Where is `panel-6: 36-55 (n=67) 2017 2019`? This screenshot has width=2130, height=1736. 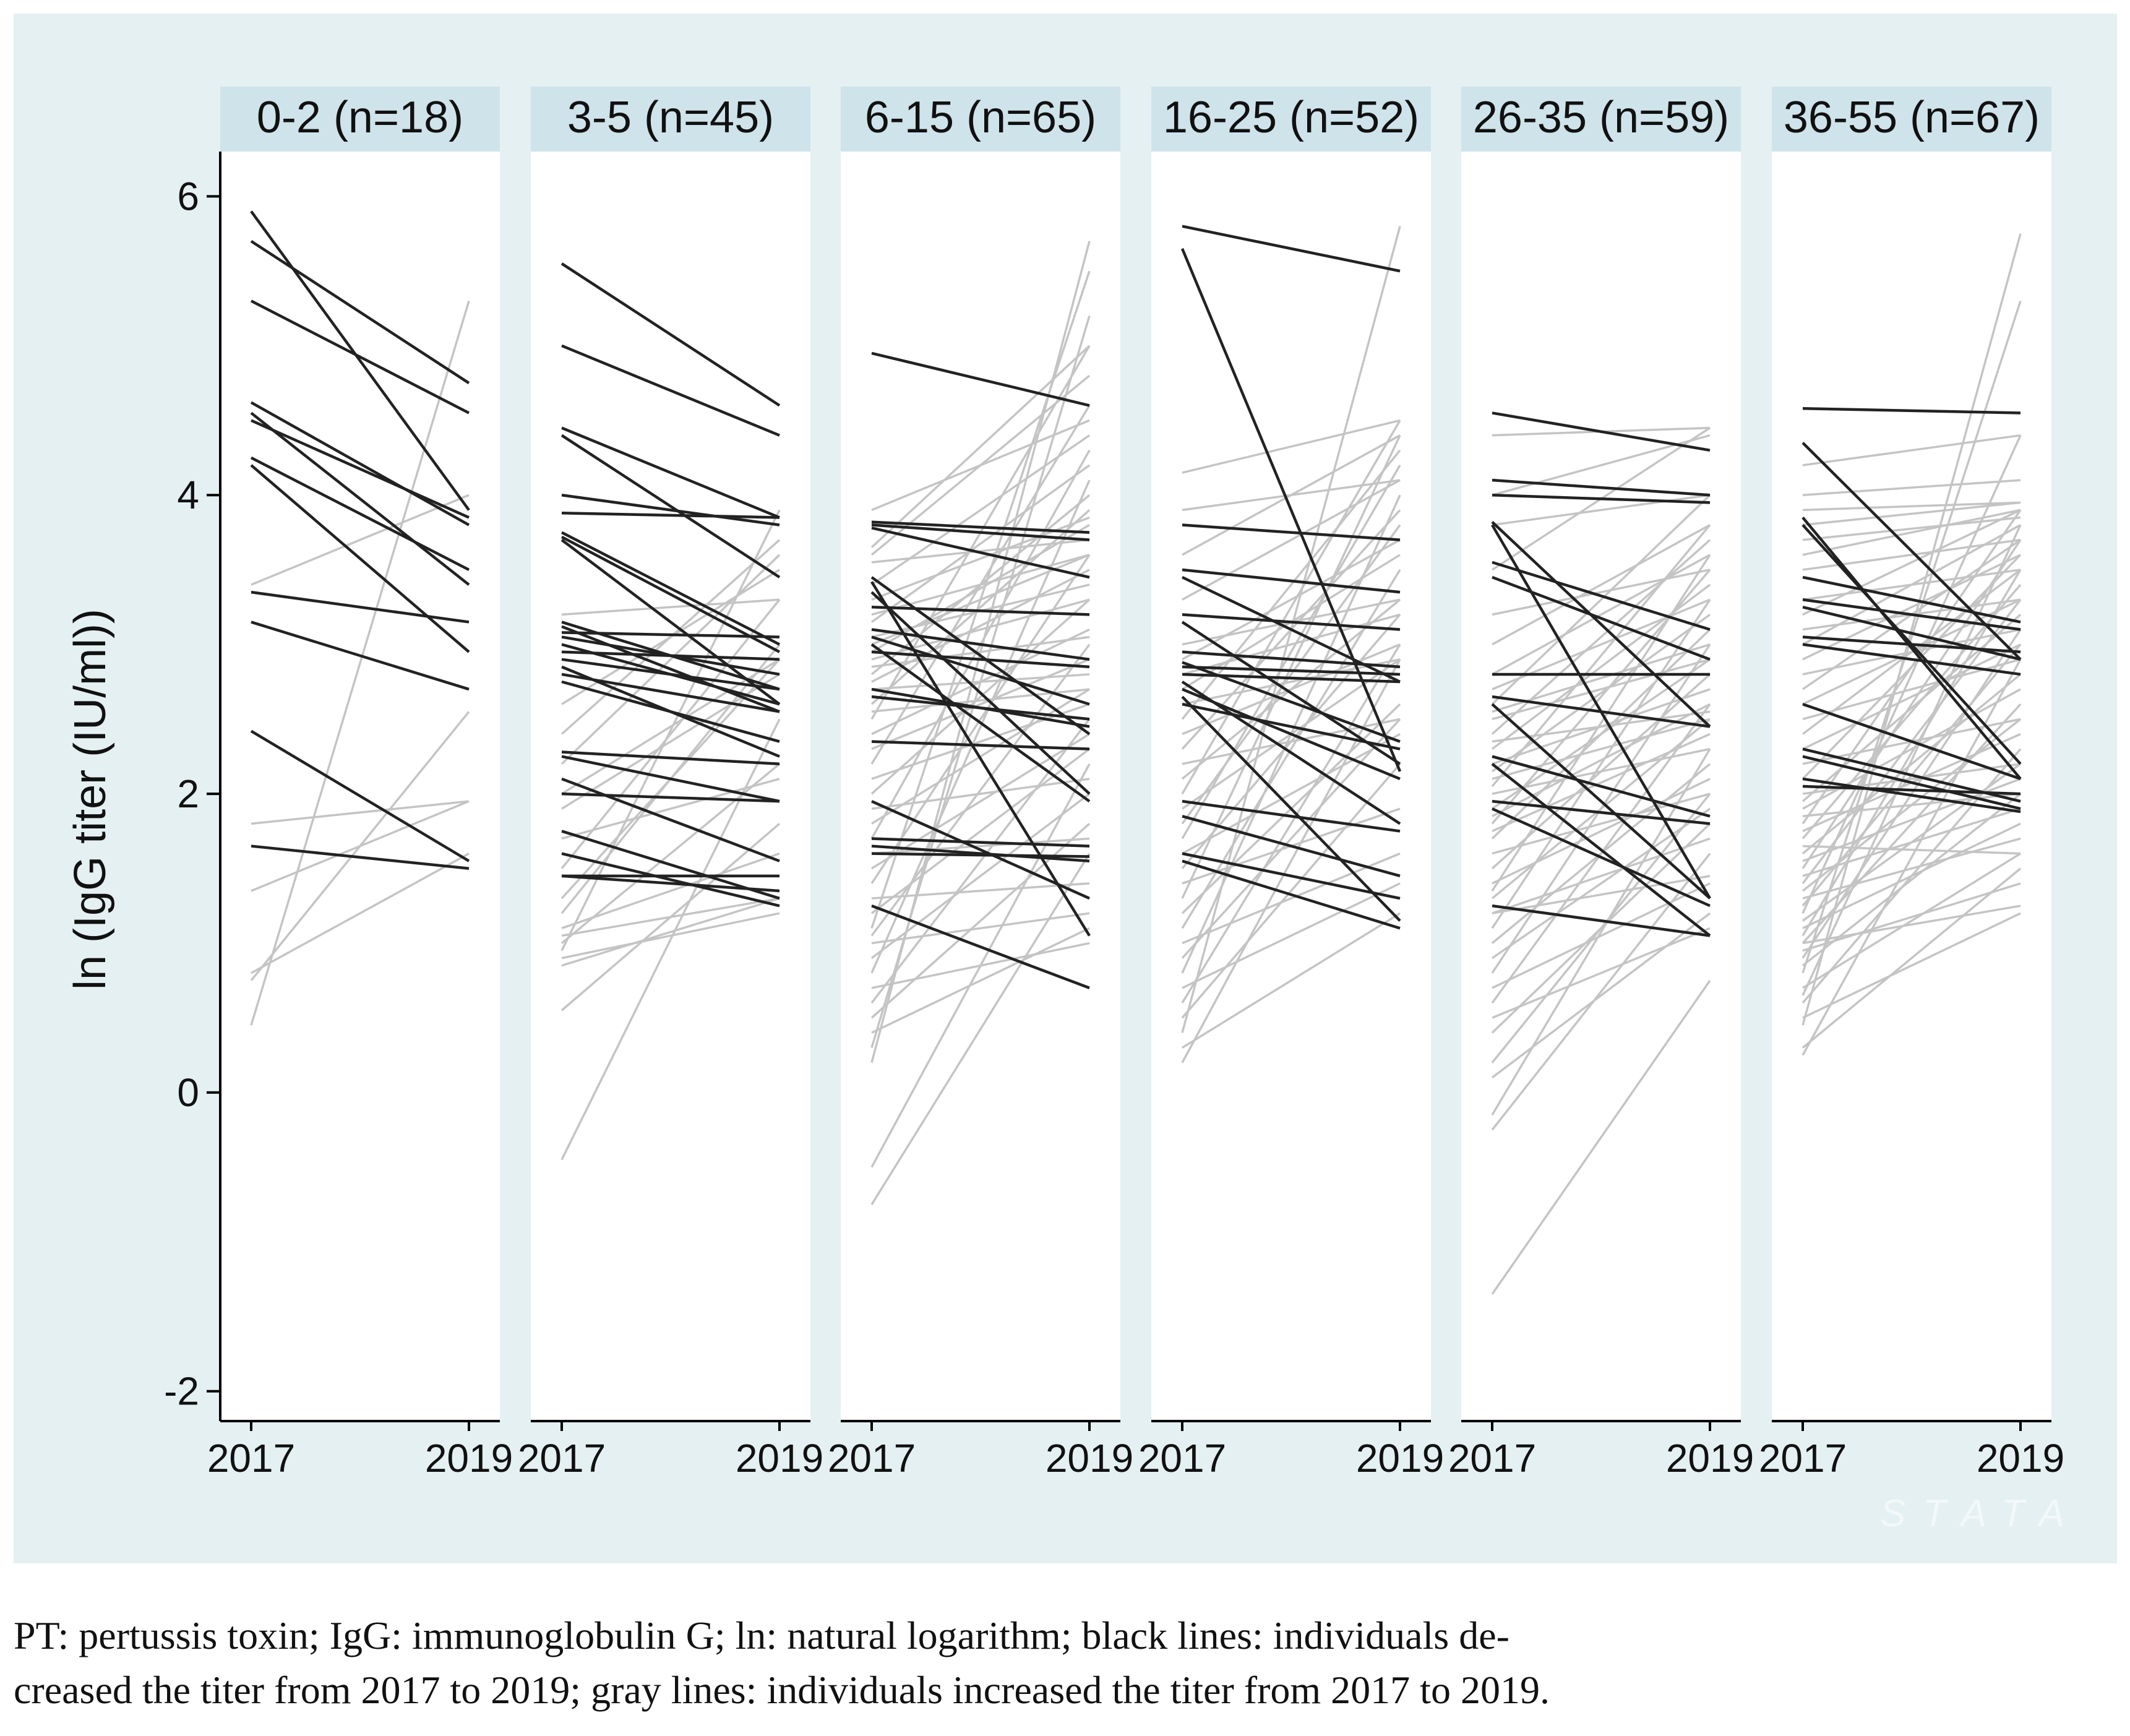 panel-6: 36-55 (n=67) 2017 2019 is located at coordinates (1912, 783).